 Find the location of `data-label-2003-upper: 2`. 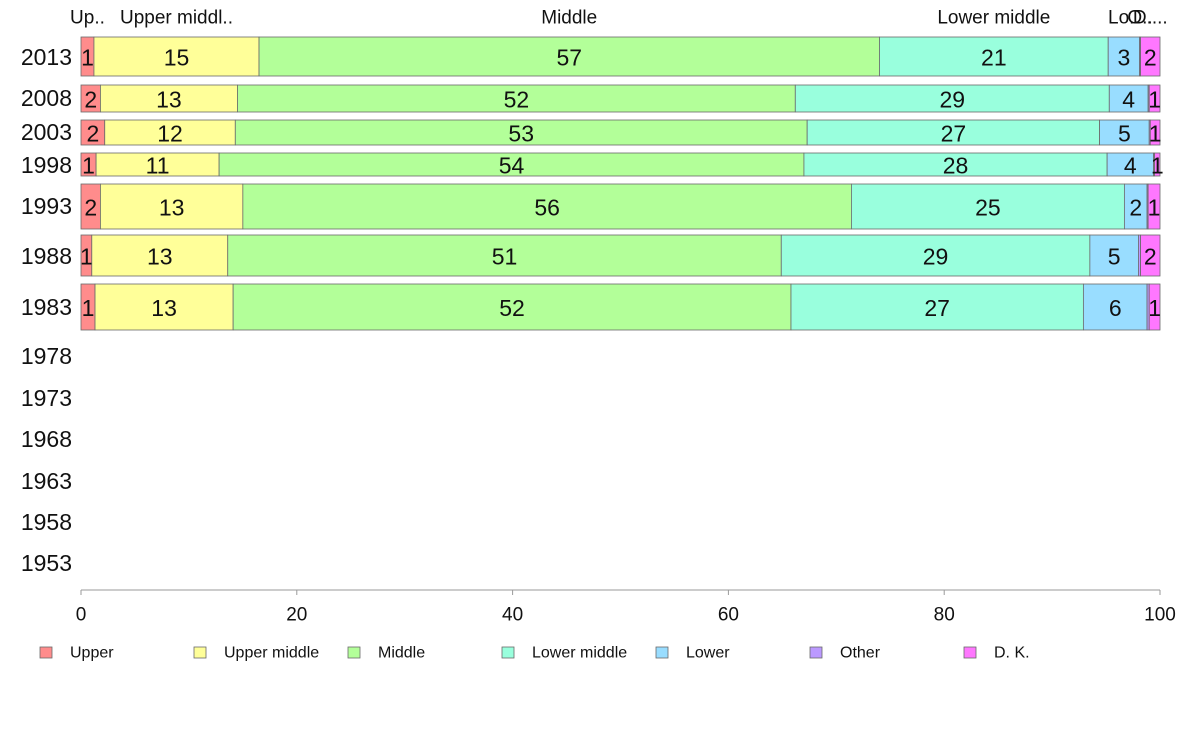

data-label-2003-upper: 2 is located at coordinates (92, 134).